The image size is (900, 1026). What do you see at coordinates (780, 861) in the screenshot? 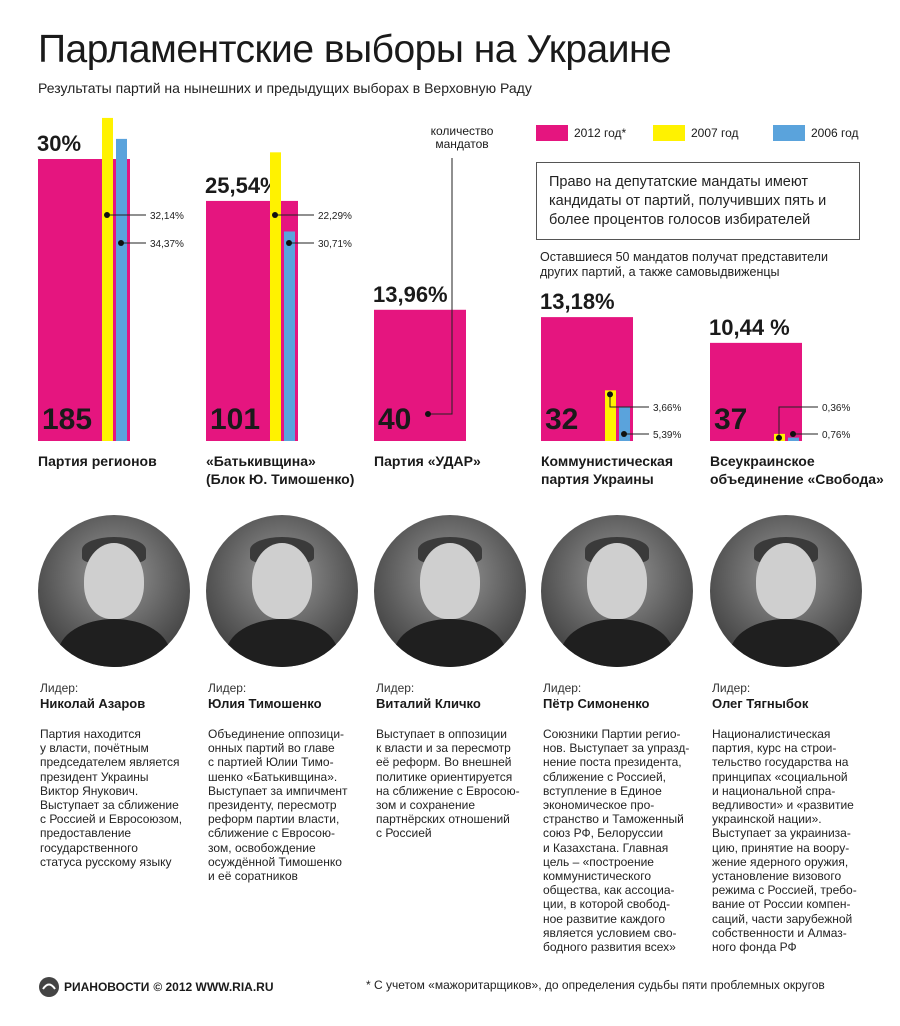
I see `description-line: жение ядерного оружия,` at bounding box center [780, 861].